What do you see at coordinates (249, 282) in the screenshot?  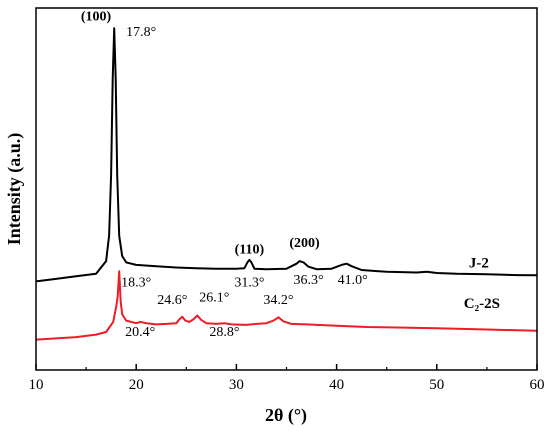 I see `peak-angle-label: 31.3°` at bounding box center [249, 282].